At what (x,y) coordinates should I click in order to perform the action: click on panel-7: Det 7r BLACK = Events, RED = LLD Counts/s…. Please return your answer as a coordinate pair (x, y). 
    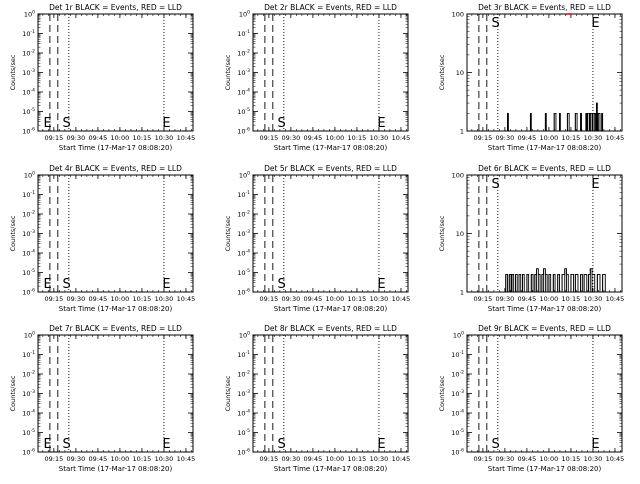
    Looking at the image, I should click on (102, 398).